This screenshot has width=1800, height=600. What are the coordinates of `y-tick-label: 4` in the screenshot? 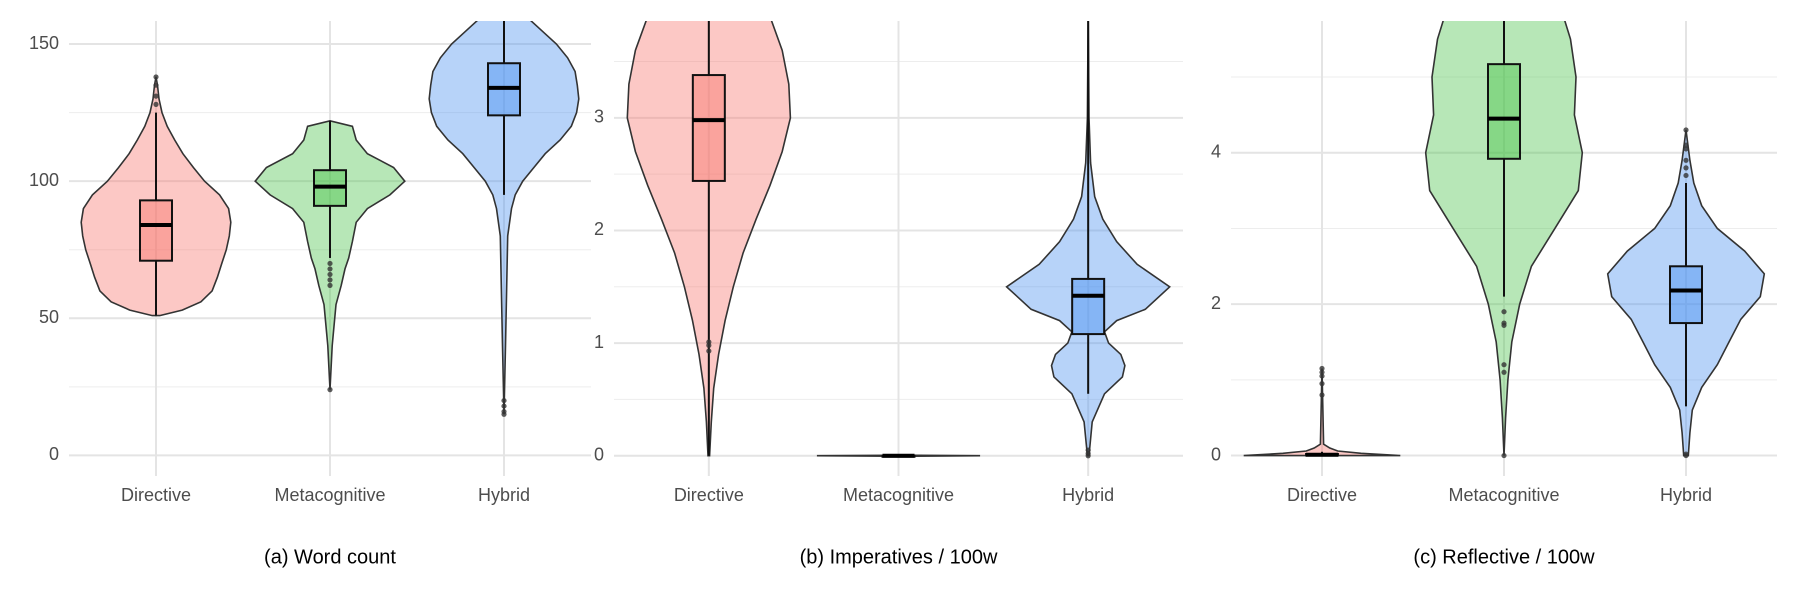 It's located at (1216, 151).